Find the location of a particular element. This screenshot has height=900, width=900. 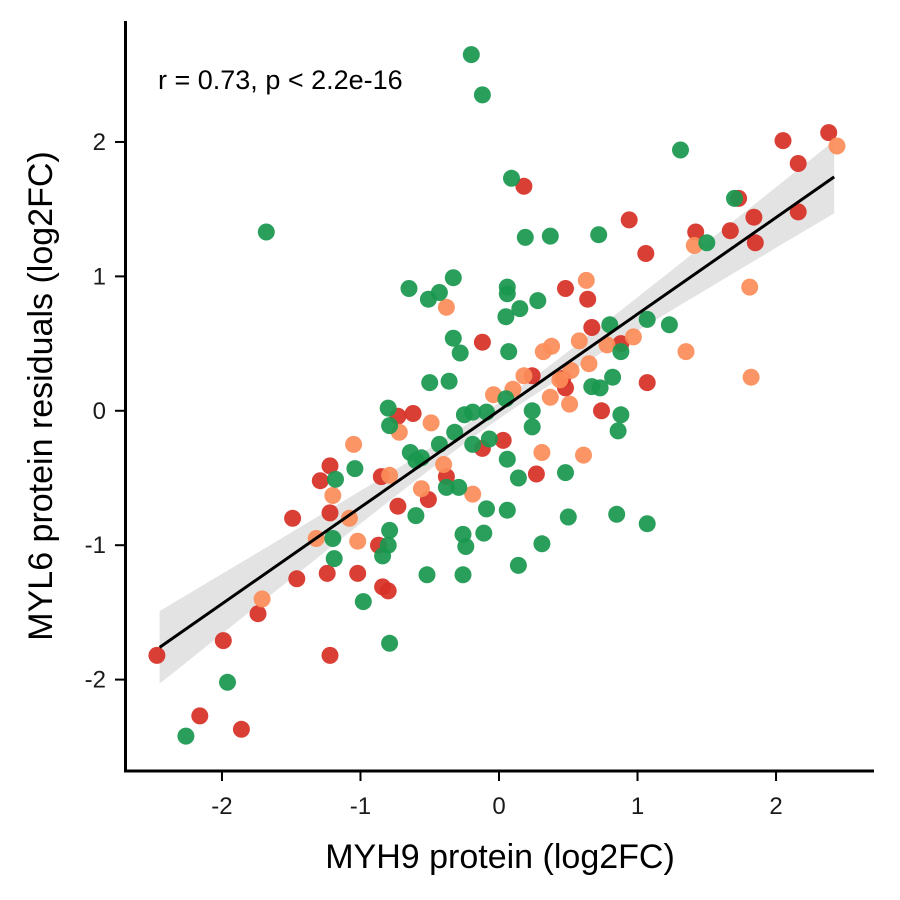

y-tick-label: 0 is located at coordinates (99, 411).